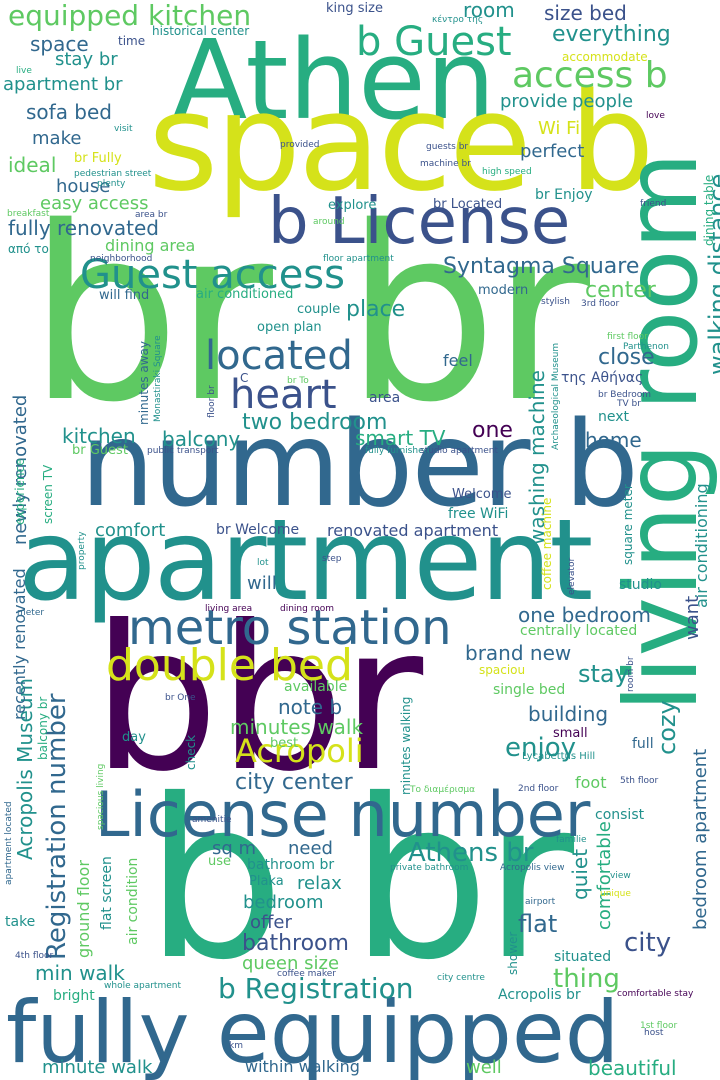 Image resolution: width=720 pixels, height=1080 pixels. Describe the element at coordinates (307, 974) in the screenshot. I see `word: coffee maker` at that location.